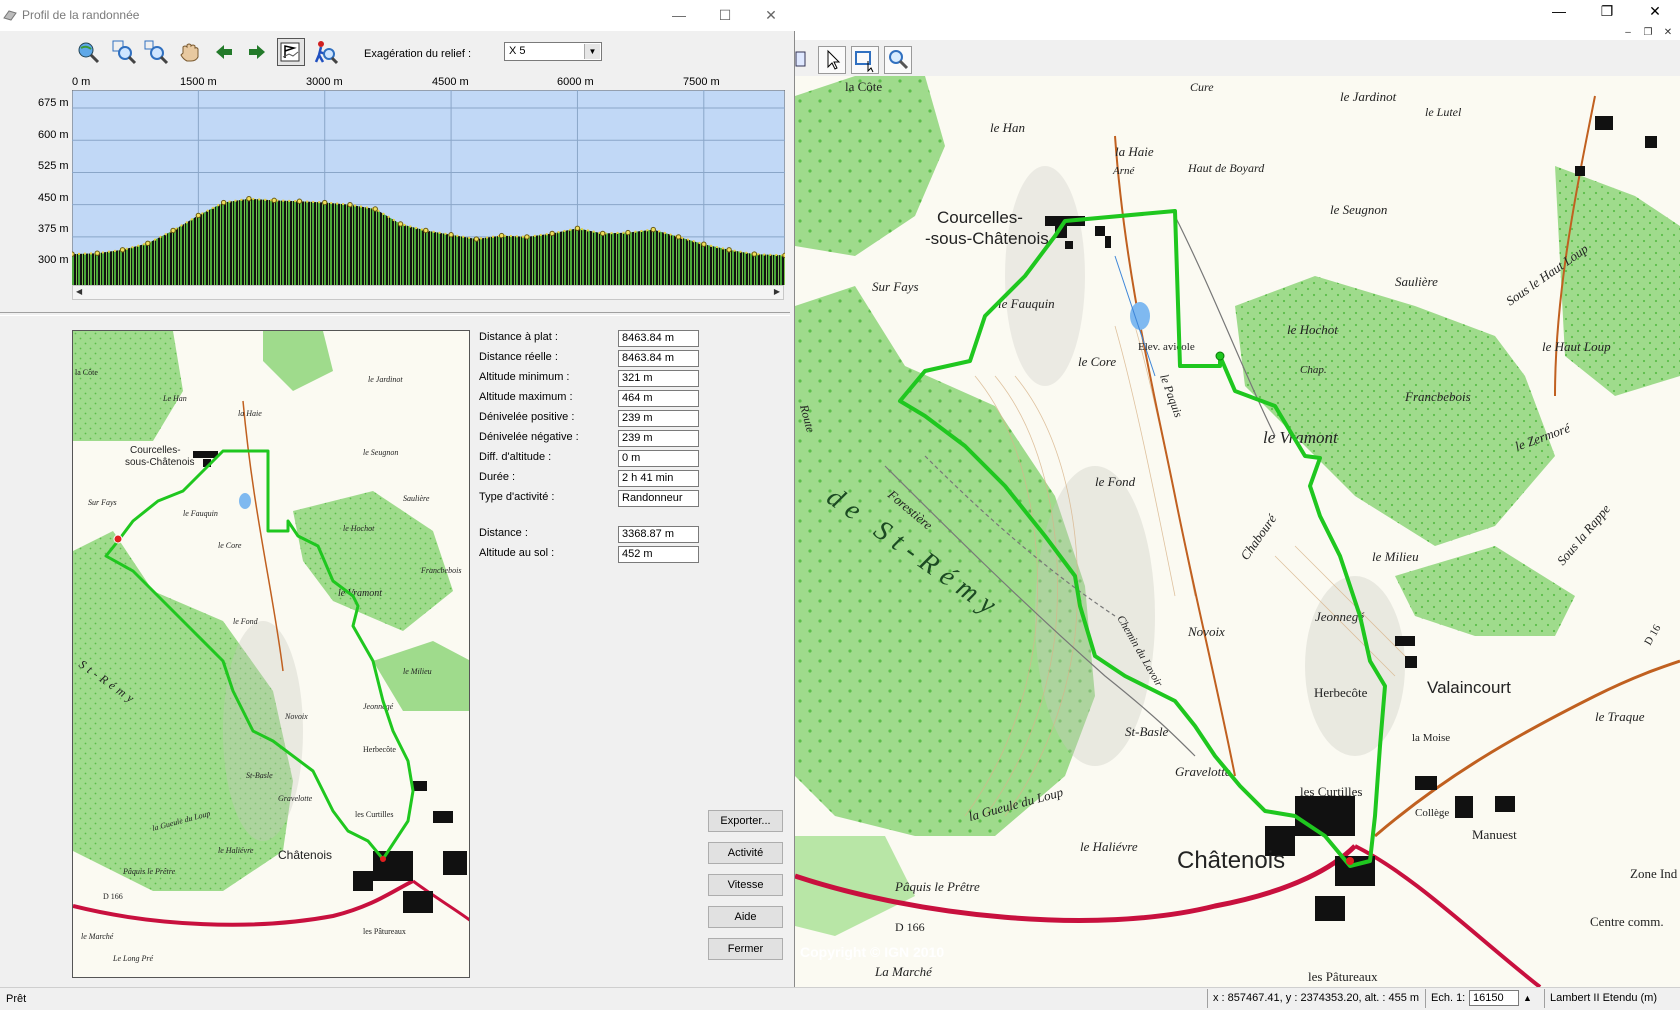 The width and height of the screenshot is (1680, 1010). What do you see at coordinates (801, 59) in the screenshot?
I see `document-icon` at bounding box center [801, 59].